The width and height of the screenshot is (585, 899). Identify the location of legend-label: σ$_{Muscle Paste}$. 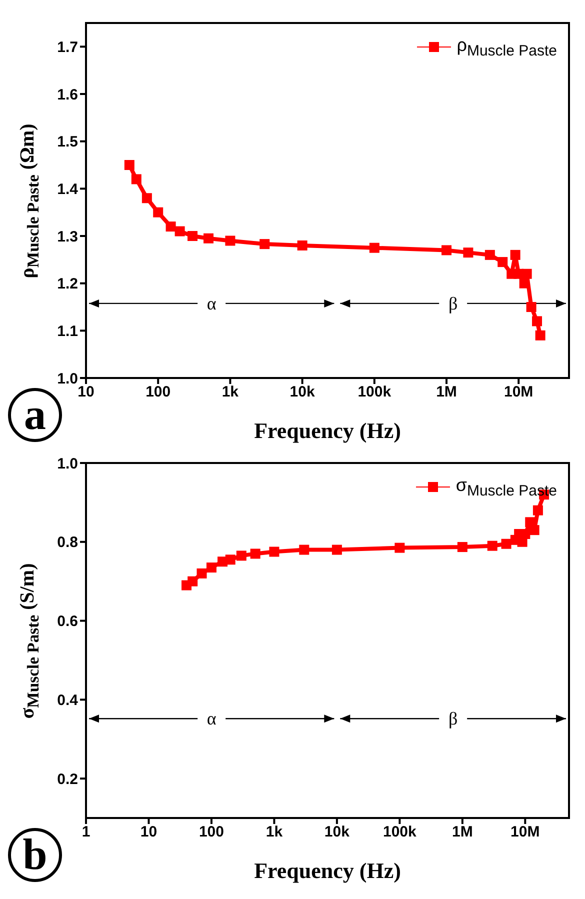
(506, 487).